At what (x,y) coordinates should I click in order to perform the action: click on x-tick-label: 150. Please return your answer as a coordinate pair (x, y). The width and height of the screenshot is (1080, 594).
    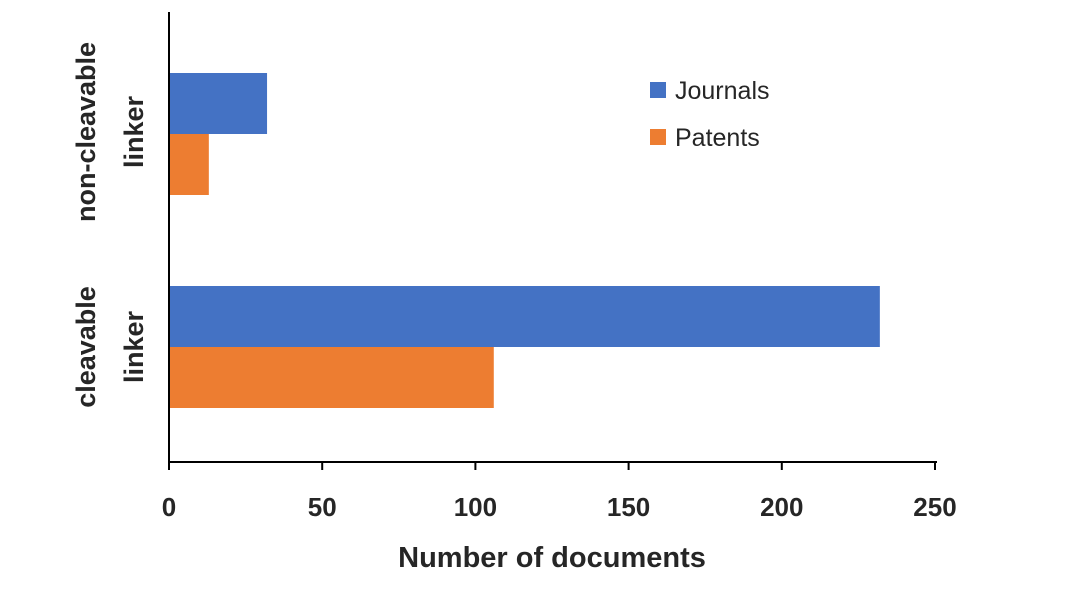
    Looking at the image, I should click on (628, 507).